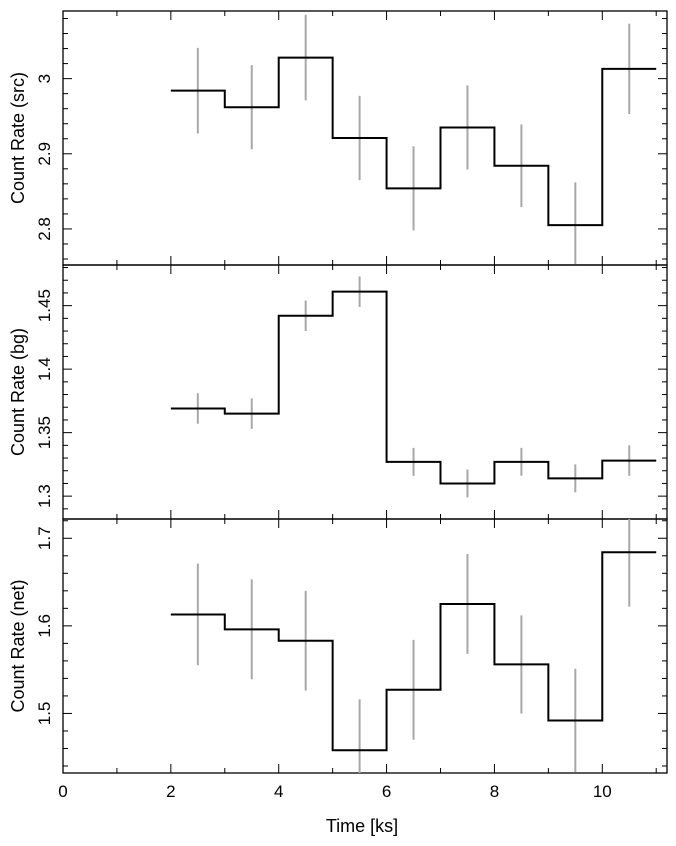 The image size is (676, 846). I want to click on y-tick-label: 1.5, so click(44, 714).